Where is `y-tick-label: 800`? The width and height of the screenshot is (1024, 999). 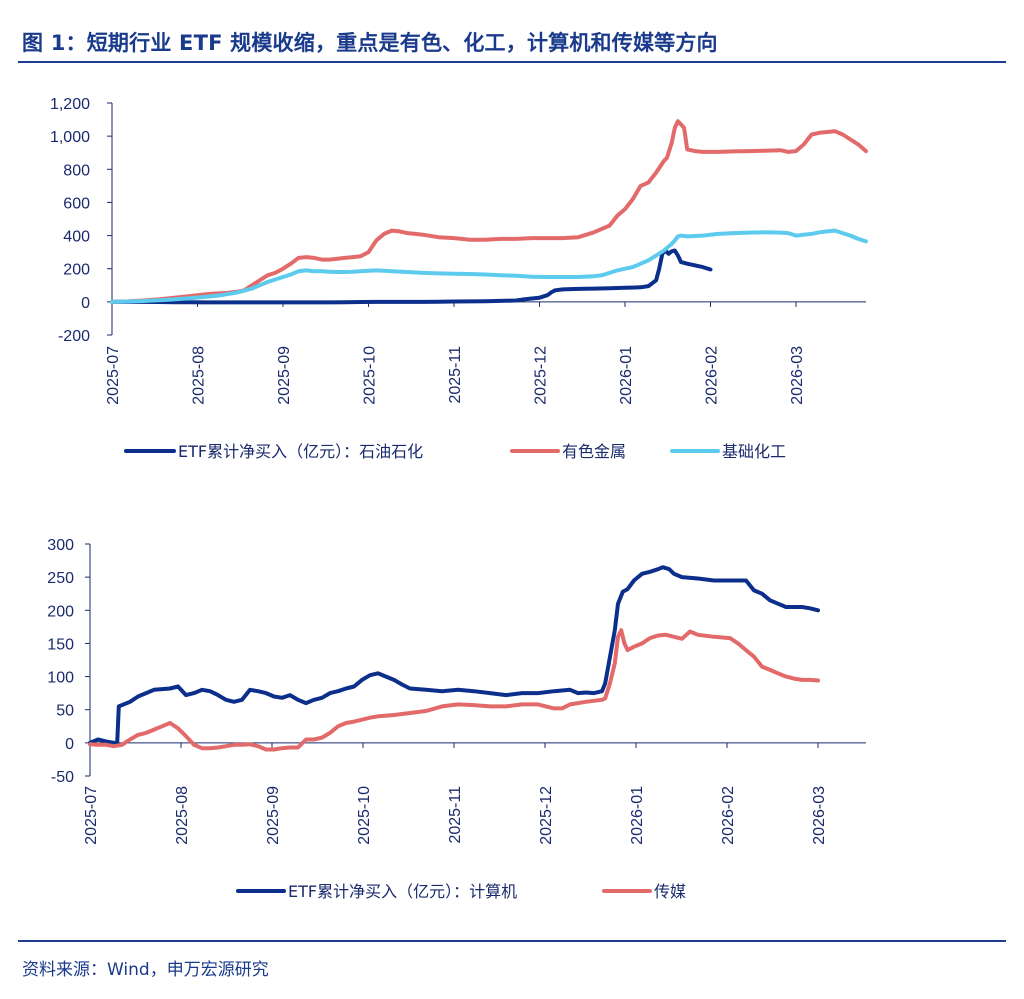
y-tick-label: 800 is located at coordinates (76, 170).